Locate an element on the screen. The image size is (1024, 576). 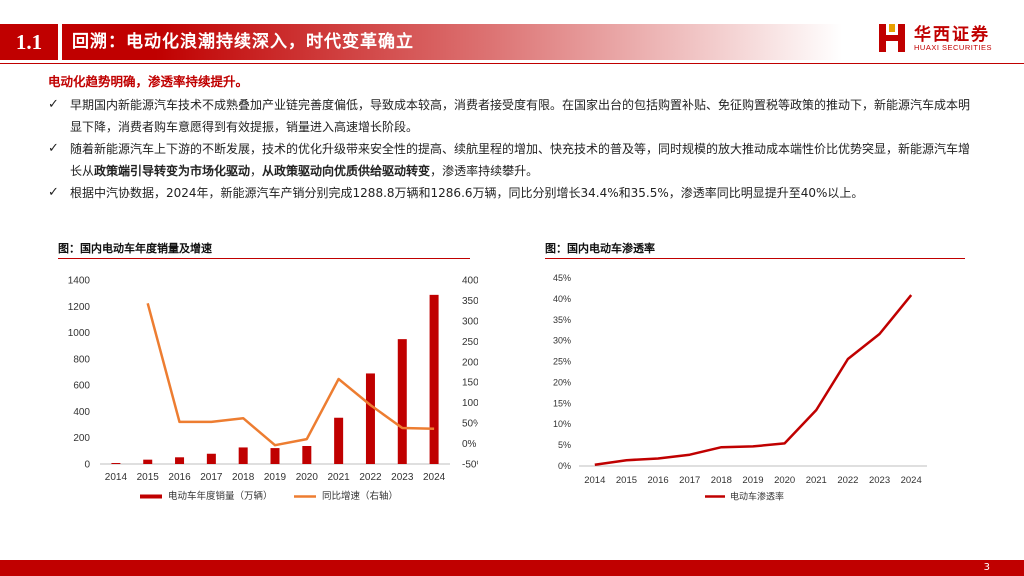
y-tick-label-right: 100% is located at coordinates (470, 403).